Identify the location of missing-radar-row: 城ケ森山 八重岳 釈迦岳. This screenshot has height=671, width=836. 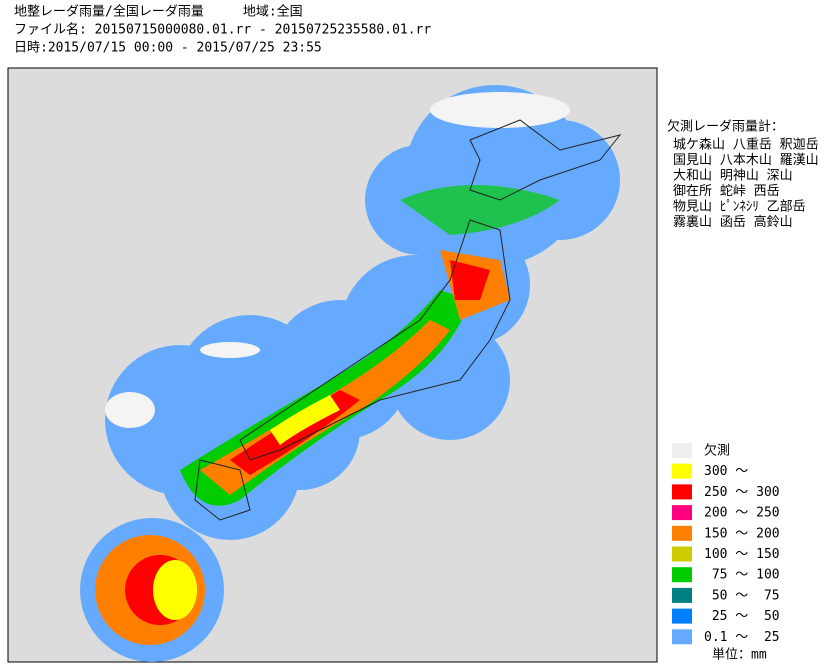
(746, 145).